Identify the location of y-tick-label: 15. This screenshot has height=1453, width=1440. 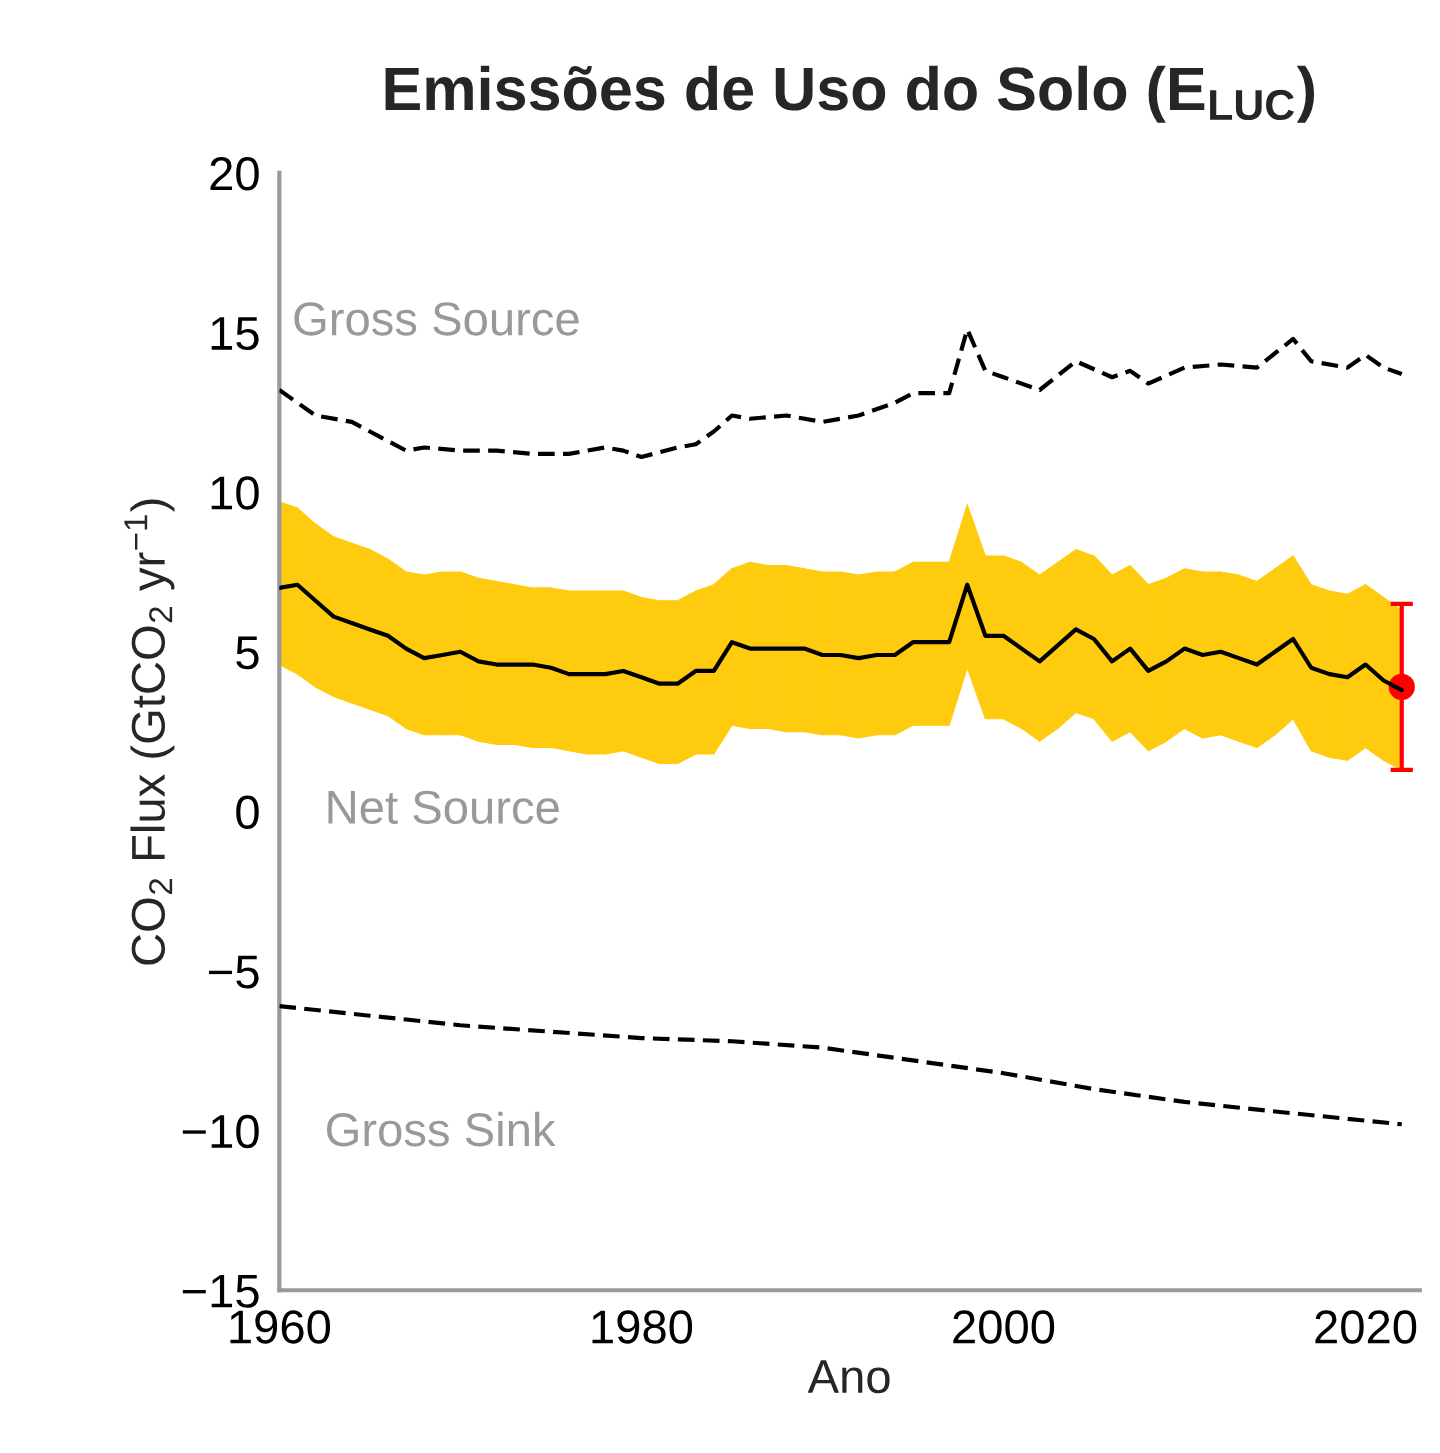
(235, 334).